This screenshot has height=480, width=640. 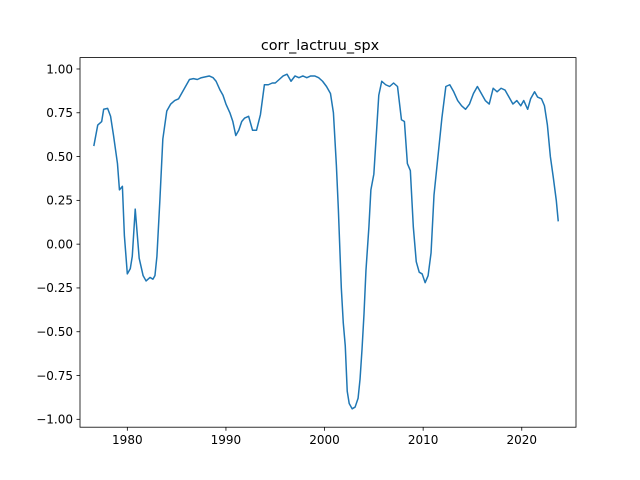 What do you see at coordinates (521, 440) in the screenshot?
I see `x-tick-label: 2020` at bounding box center [521, 440].